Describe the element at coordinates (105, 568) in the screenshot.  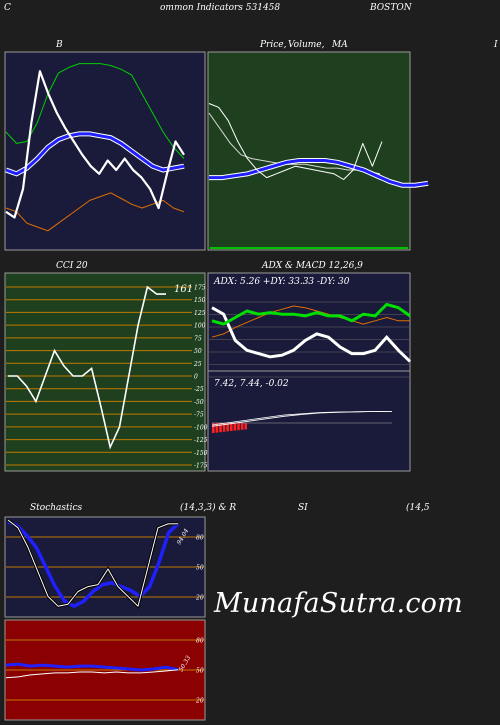
I see `stoch-grid: 80 50 20` at that location.